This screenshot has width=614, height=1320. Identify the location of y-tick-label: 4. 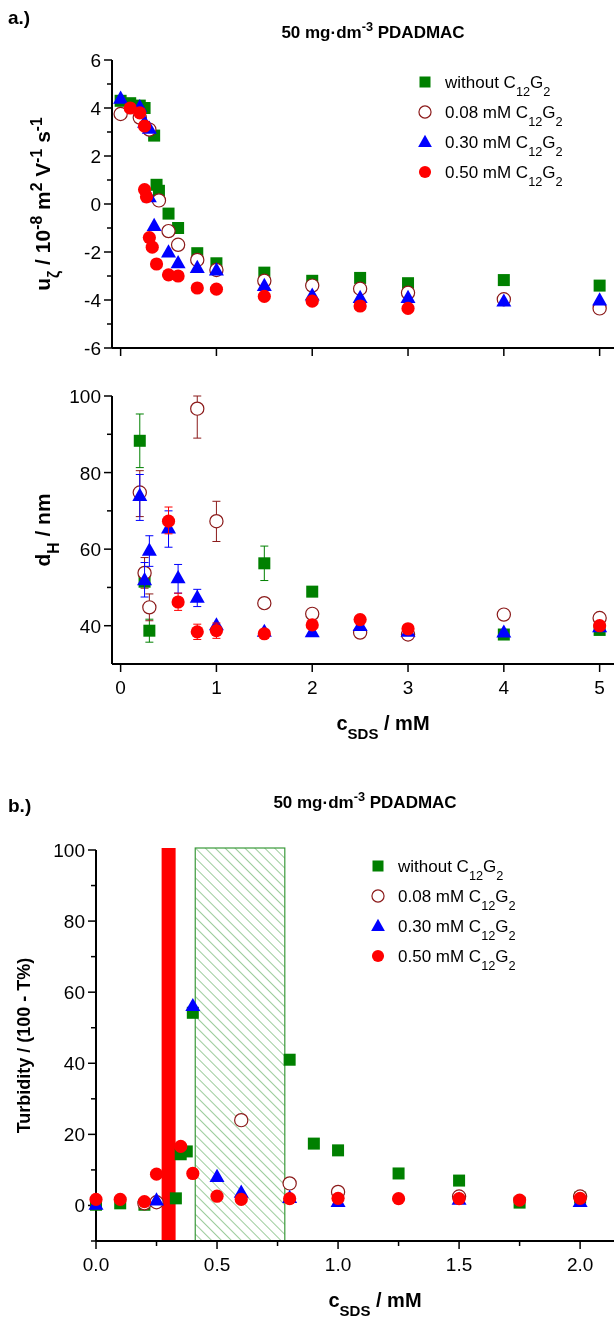
(96, 108).